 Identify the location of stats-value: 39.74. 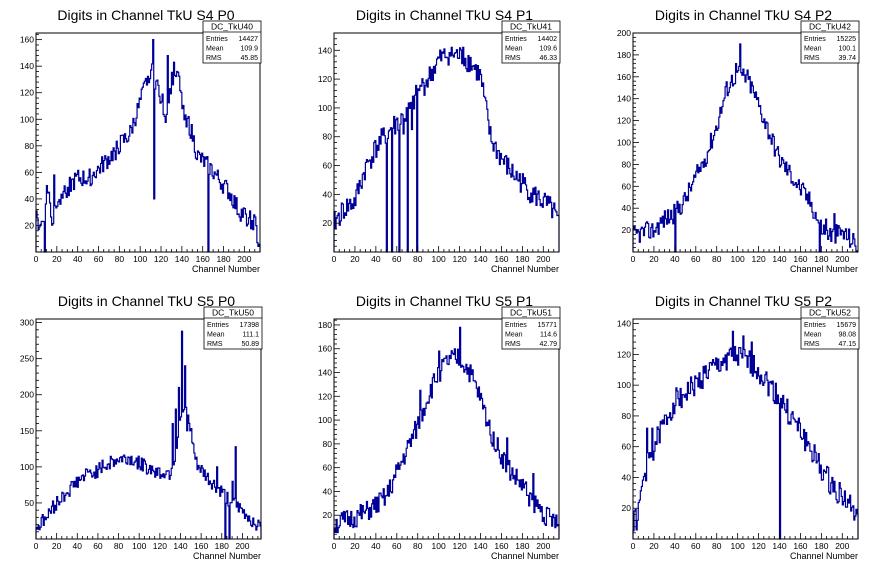
(847, 58).